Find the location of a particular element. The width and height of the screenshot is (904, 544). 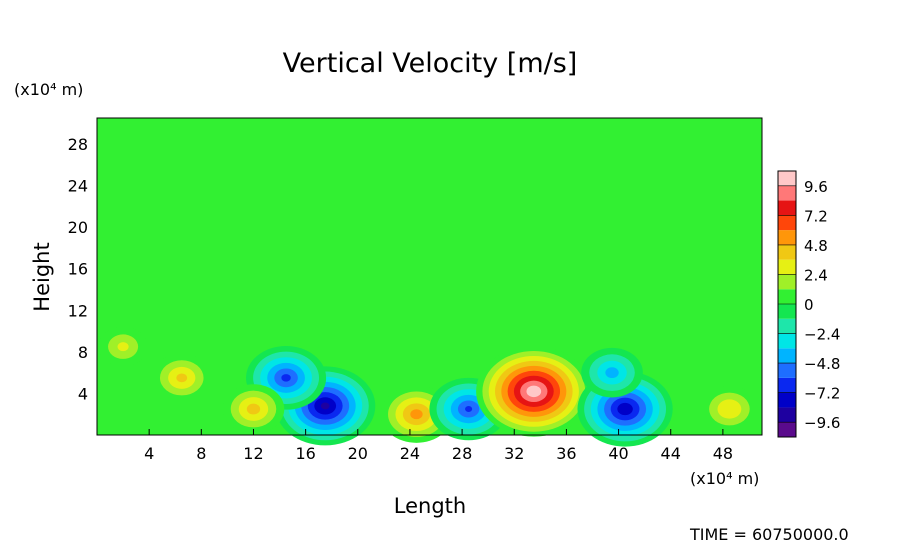

colorbar-tick-label: 7.2 is located at coordinates (816, 216).